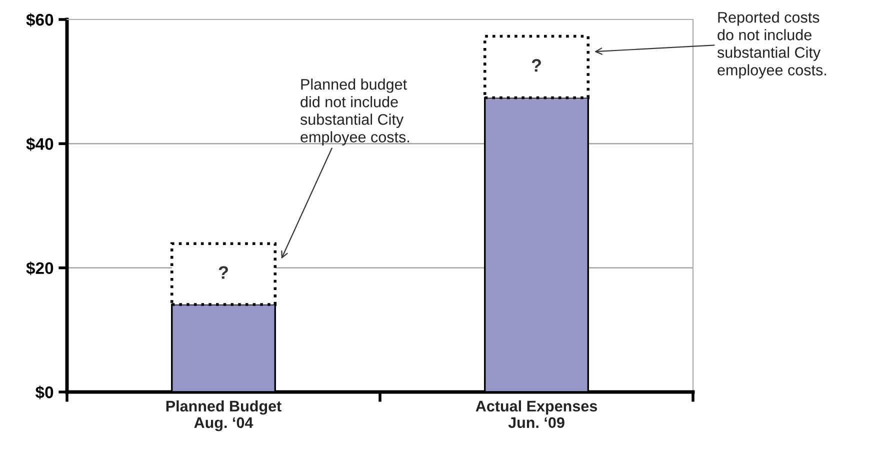 Image resolution: width=878 pixels, height=452 pixels. I want to click on text: Reported costs do not include substantial City employee costs., so click(771, 45).